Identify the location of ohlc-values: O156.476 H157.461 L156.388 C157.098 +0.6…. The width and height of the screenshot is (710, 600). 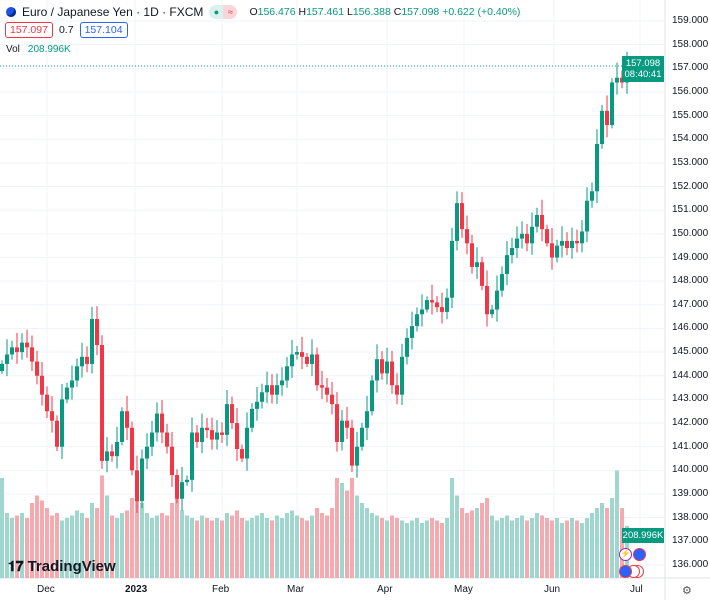
(385, 12).